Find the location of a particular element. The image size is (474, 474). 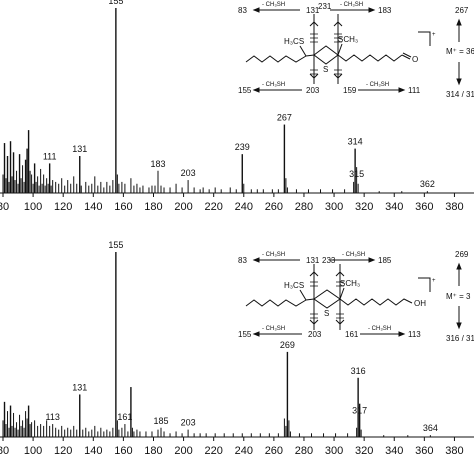

carbonyl-group-label: O is located at coordinates (415, 59).